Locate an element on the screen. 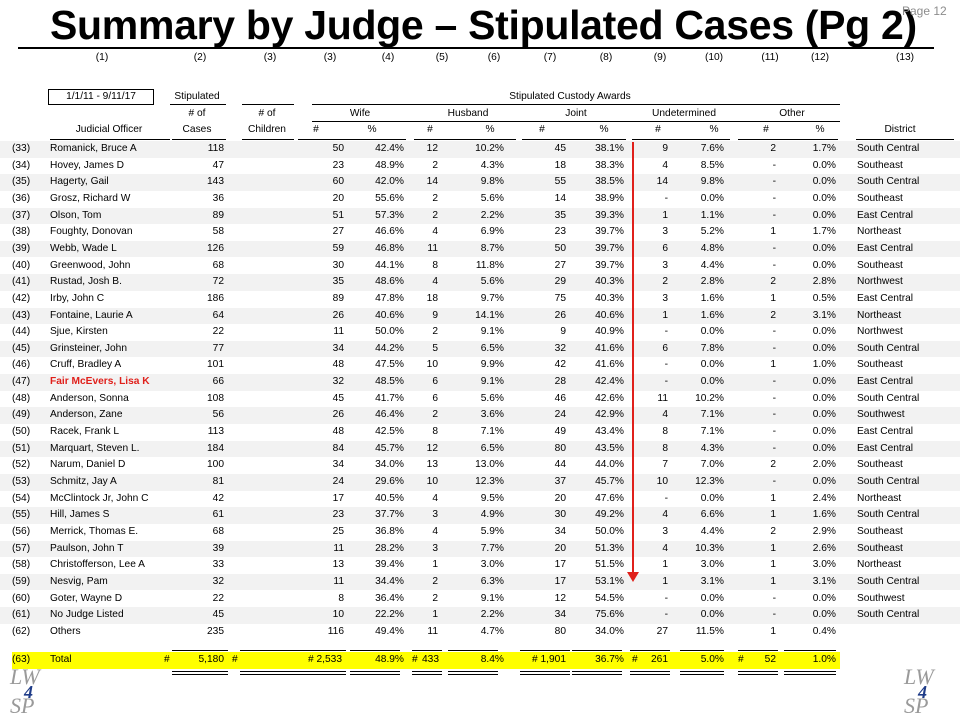  cell-oth-p: 0.4% is located at coordinates (824, 631).